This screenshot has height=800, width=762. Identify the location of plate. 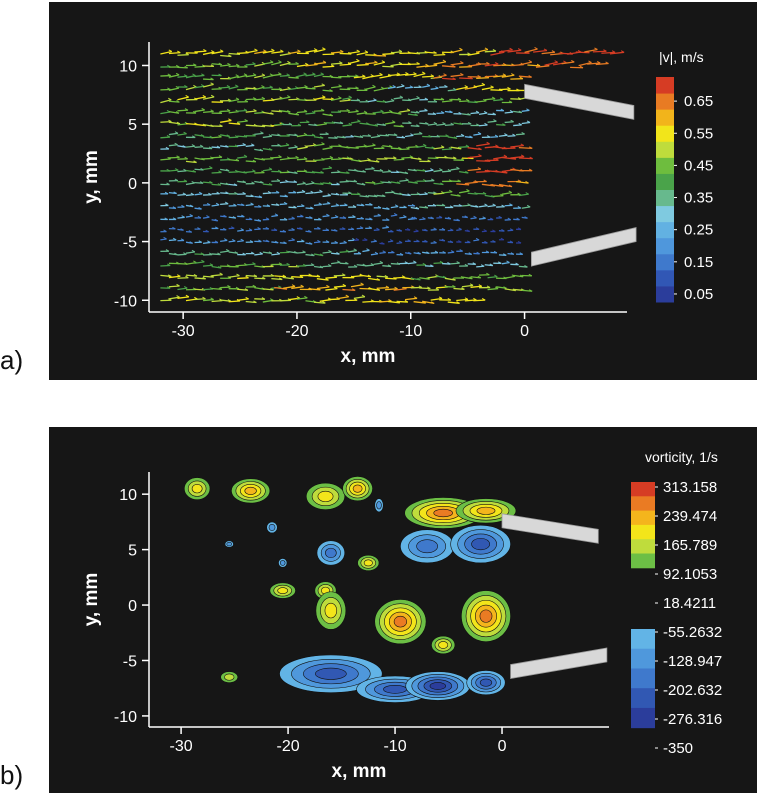
(550, 528).